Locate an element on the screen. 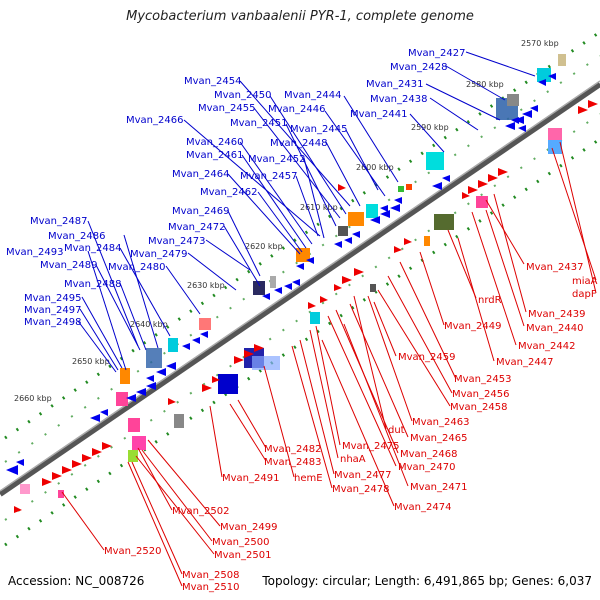 This screenshot has height=600, width=600. accession-text: Accession: NC_008726 is located at coordinates (76, 581).